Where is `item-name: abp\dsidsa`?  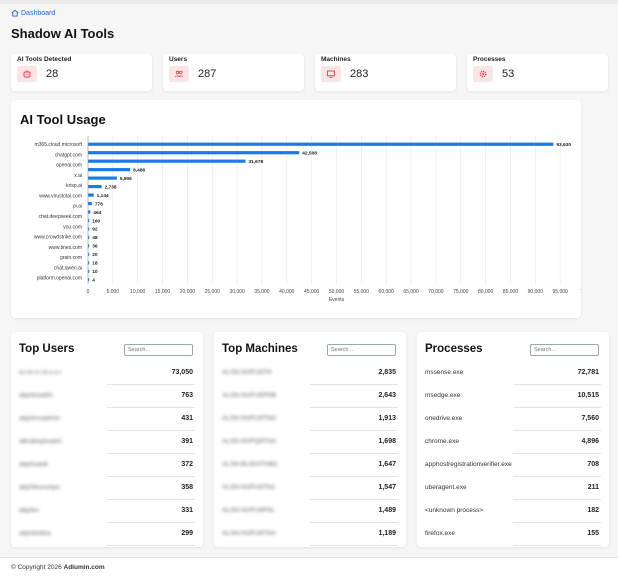
item-name: abp\dsidsa is located at coordinates (35, 533).